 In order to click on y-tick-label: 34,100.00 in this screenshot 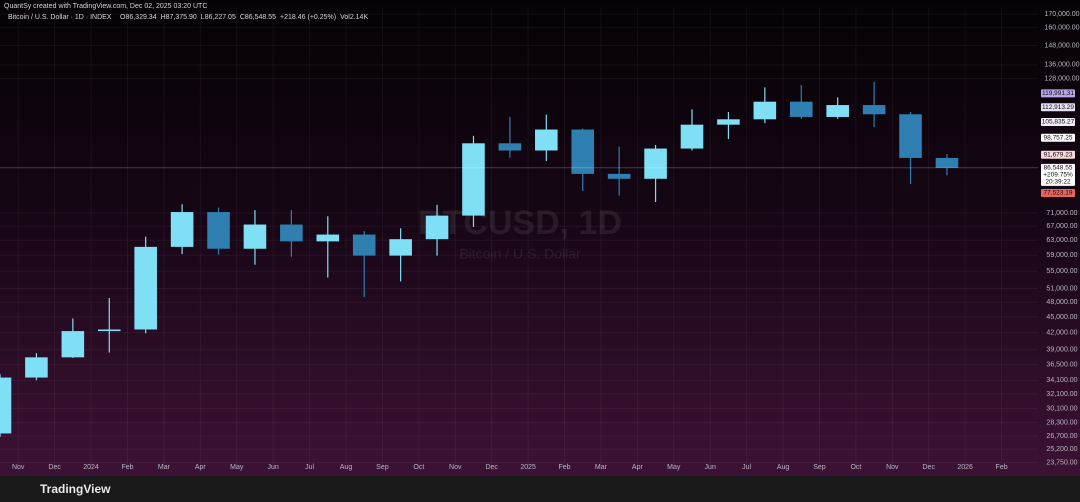, I will do `click(1061, 380)`.